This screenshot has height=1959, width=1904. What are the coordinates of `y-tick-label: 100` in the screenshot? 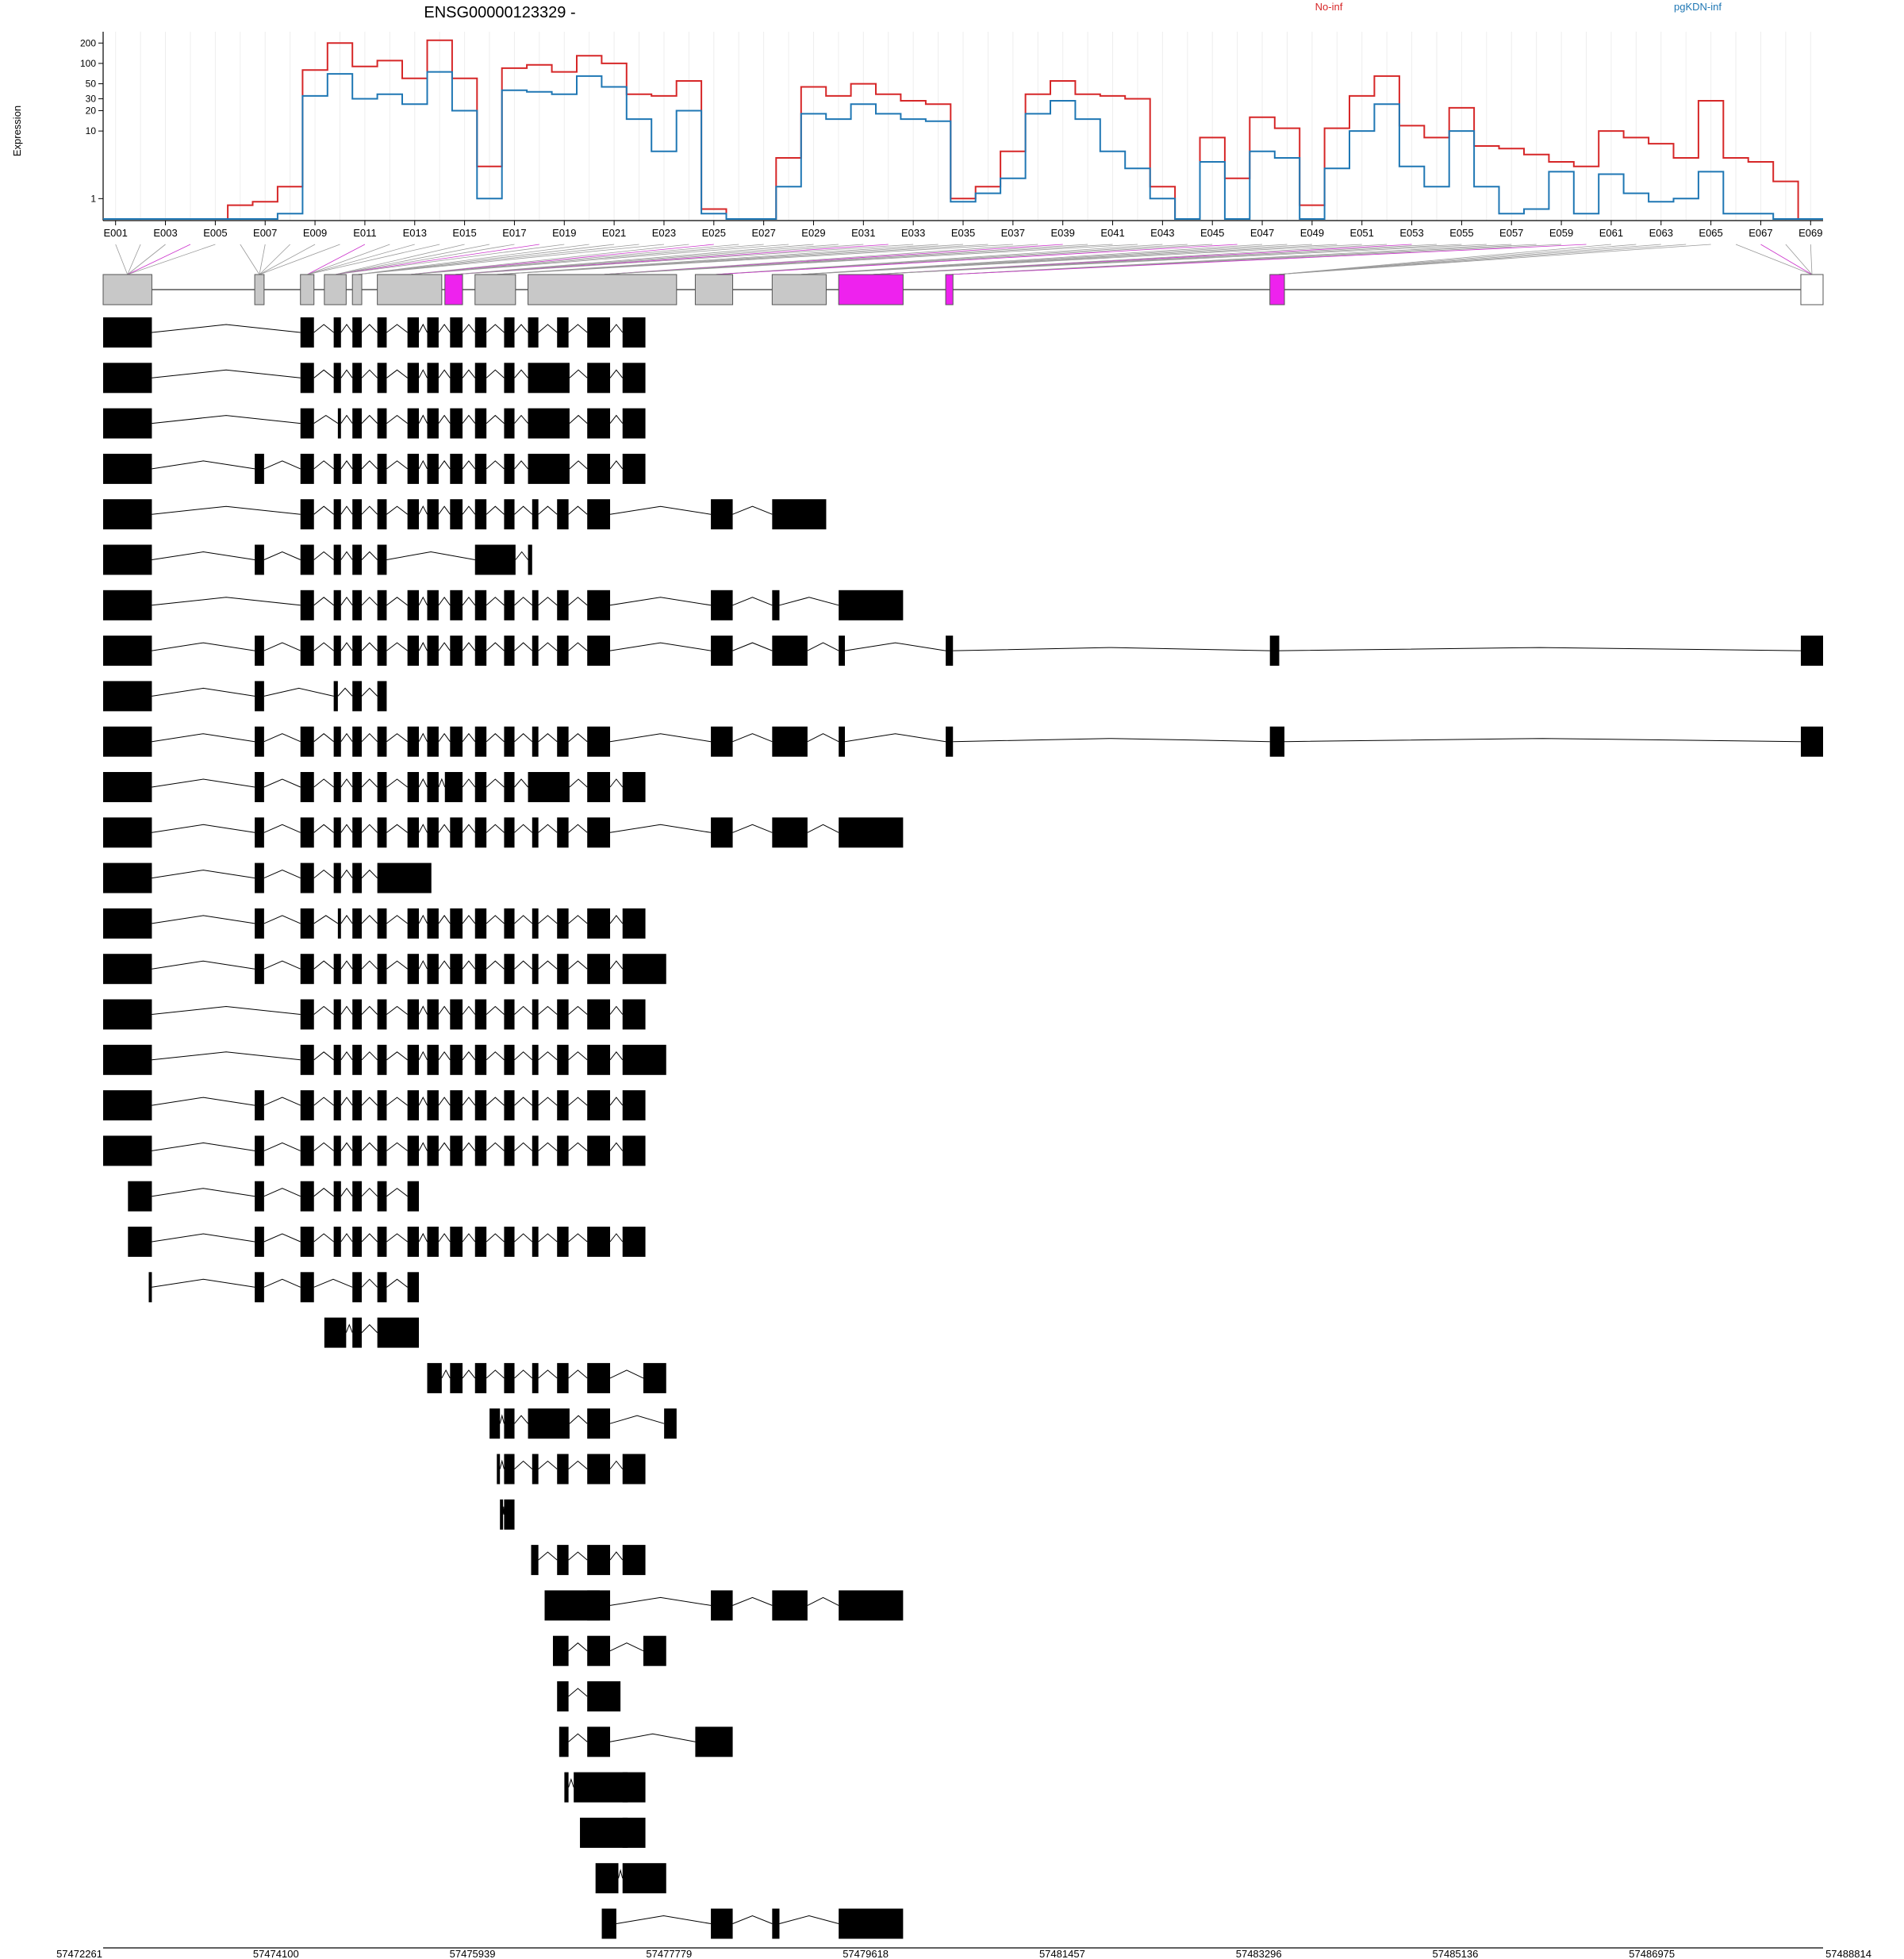 It's located at (88, 63).